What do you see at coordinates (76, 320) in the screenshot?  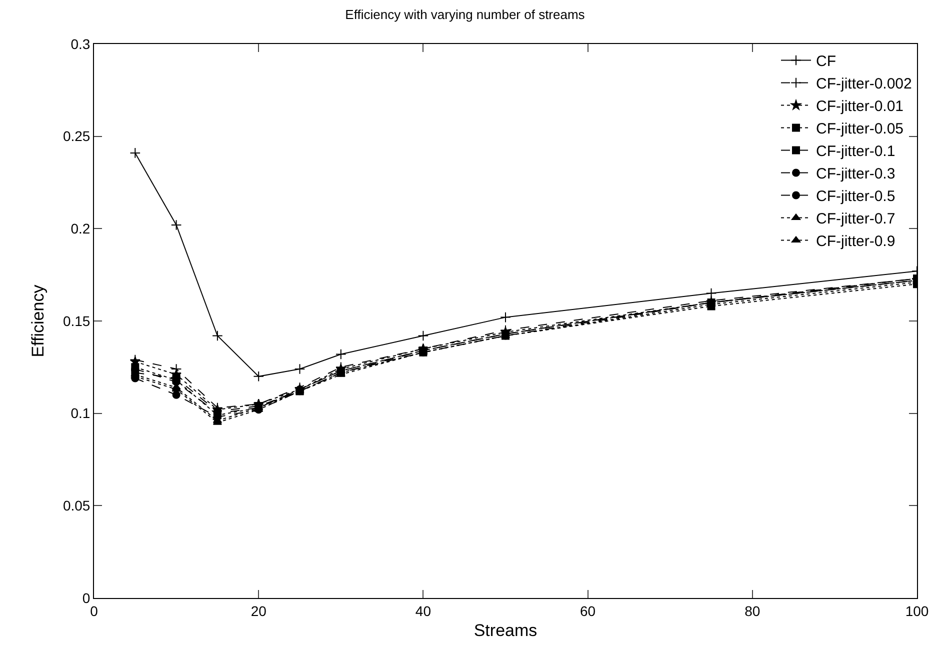 I see `y-tick-label: 0.15` at bounding box center [76, 320].